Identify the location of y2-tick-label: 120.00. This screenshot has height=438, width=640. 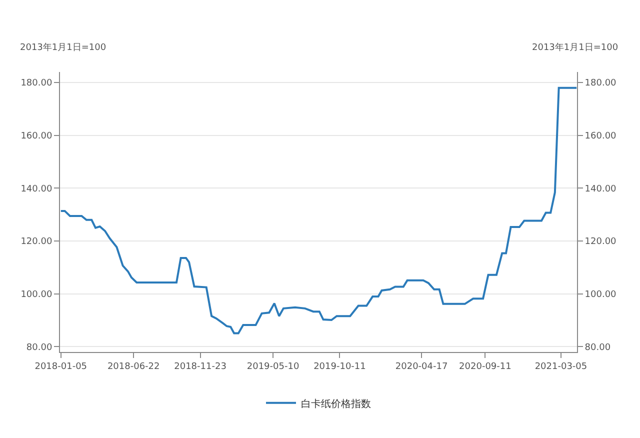
(600, 242).